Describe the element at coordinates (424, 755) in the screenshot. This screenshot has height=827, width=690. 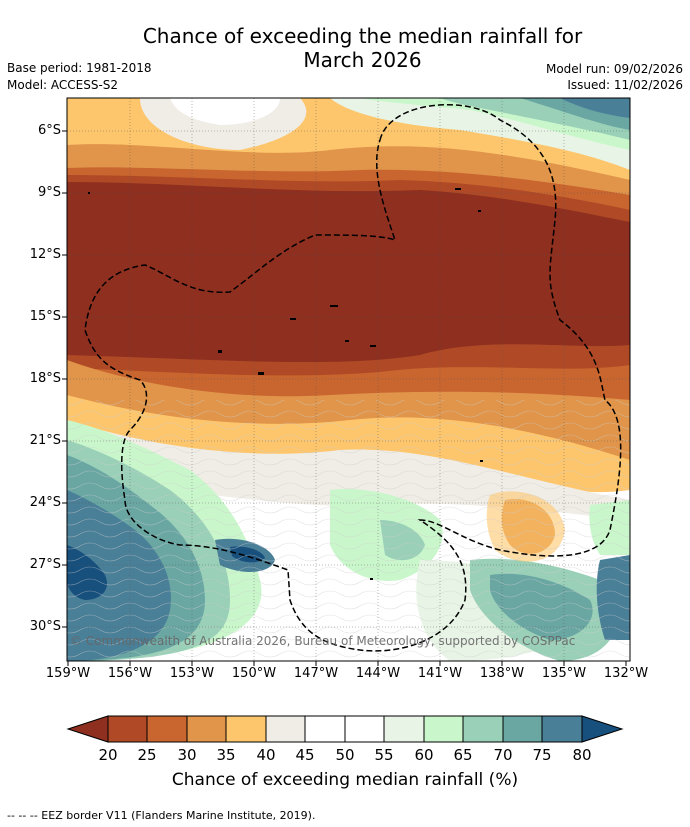
I see `colorbar-label: 60` at that location.